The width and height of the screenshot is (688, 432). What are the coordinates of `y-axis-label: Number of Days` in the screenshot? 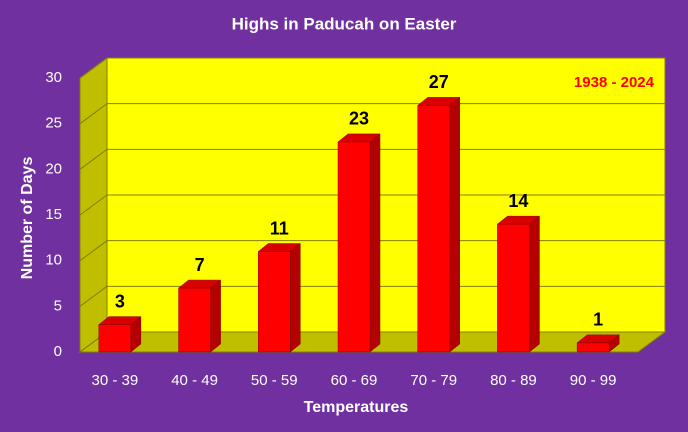 It's located at (27, 218).